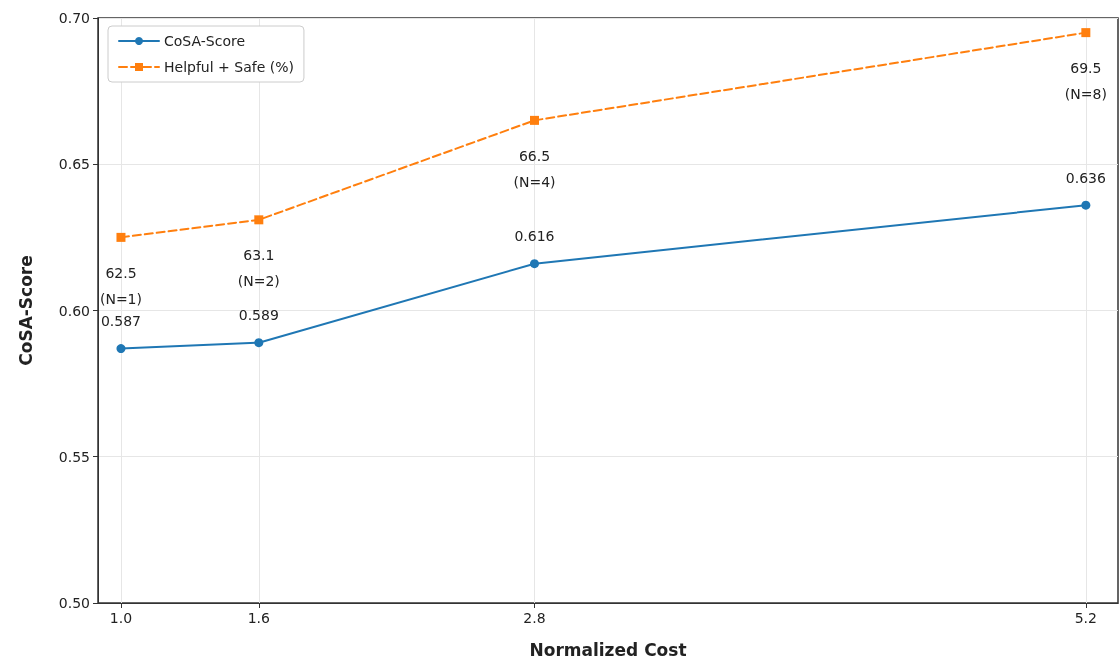 The height and width of the screenshot is (663, 1120). Describe the element at coordinates (229, 67) in the screenshot. I see `legend-label: Helpful + Safe (%)` at that location.